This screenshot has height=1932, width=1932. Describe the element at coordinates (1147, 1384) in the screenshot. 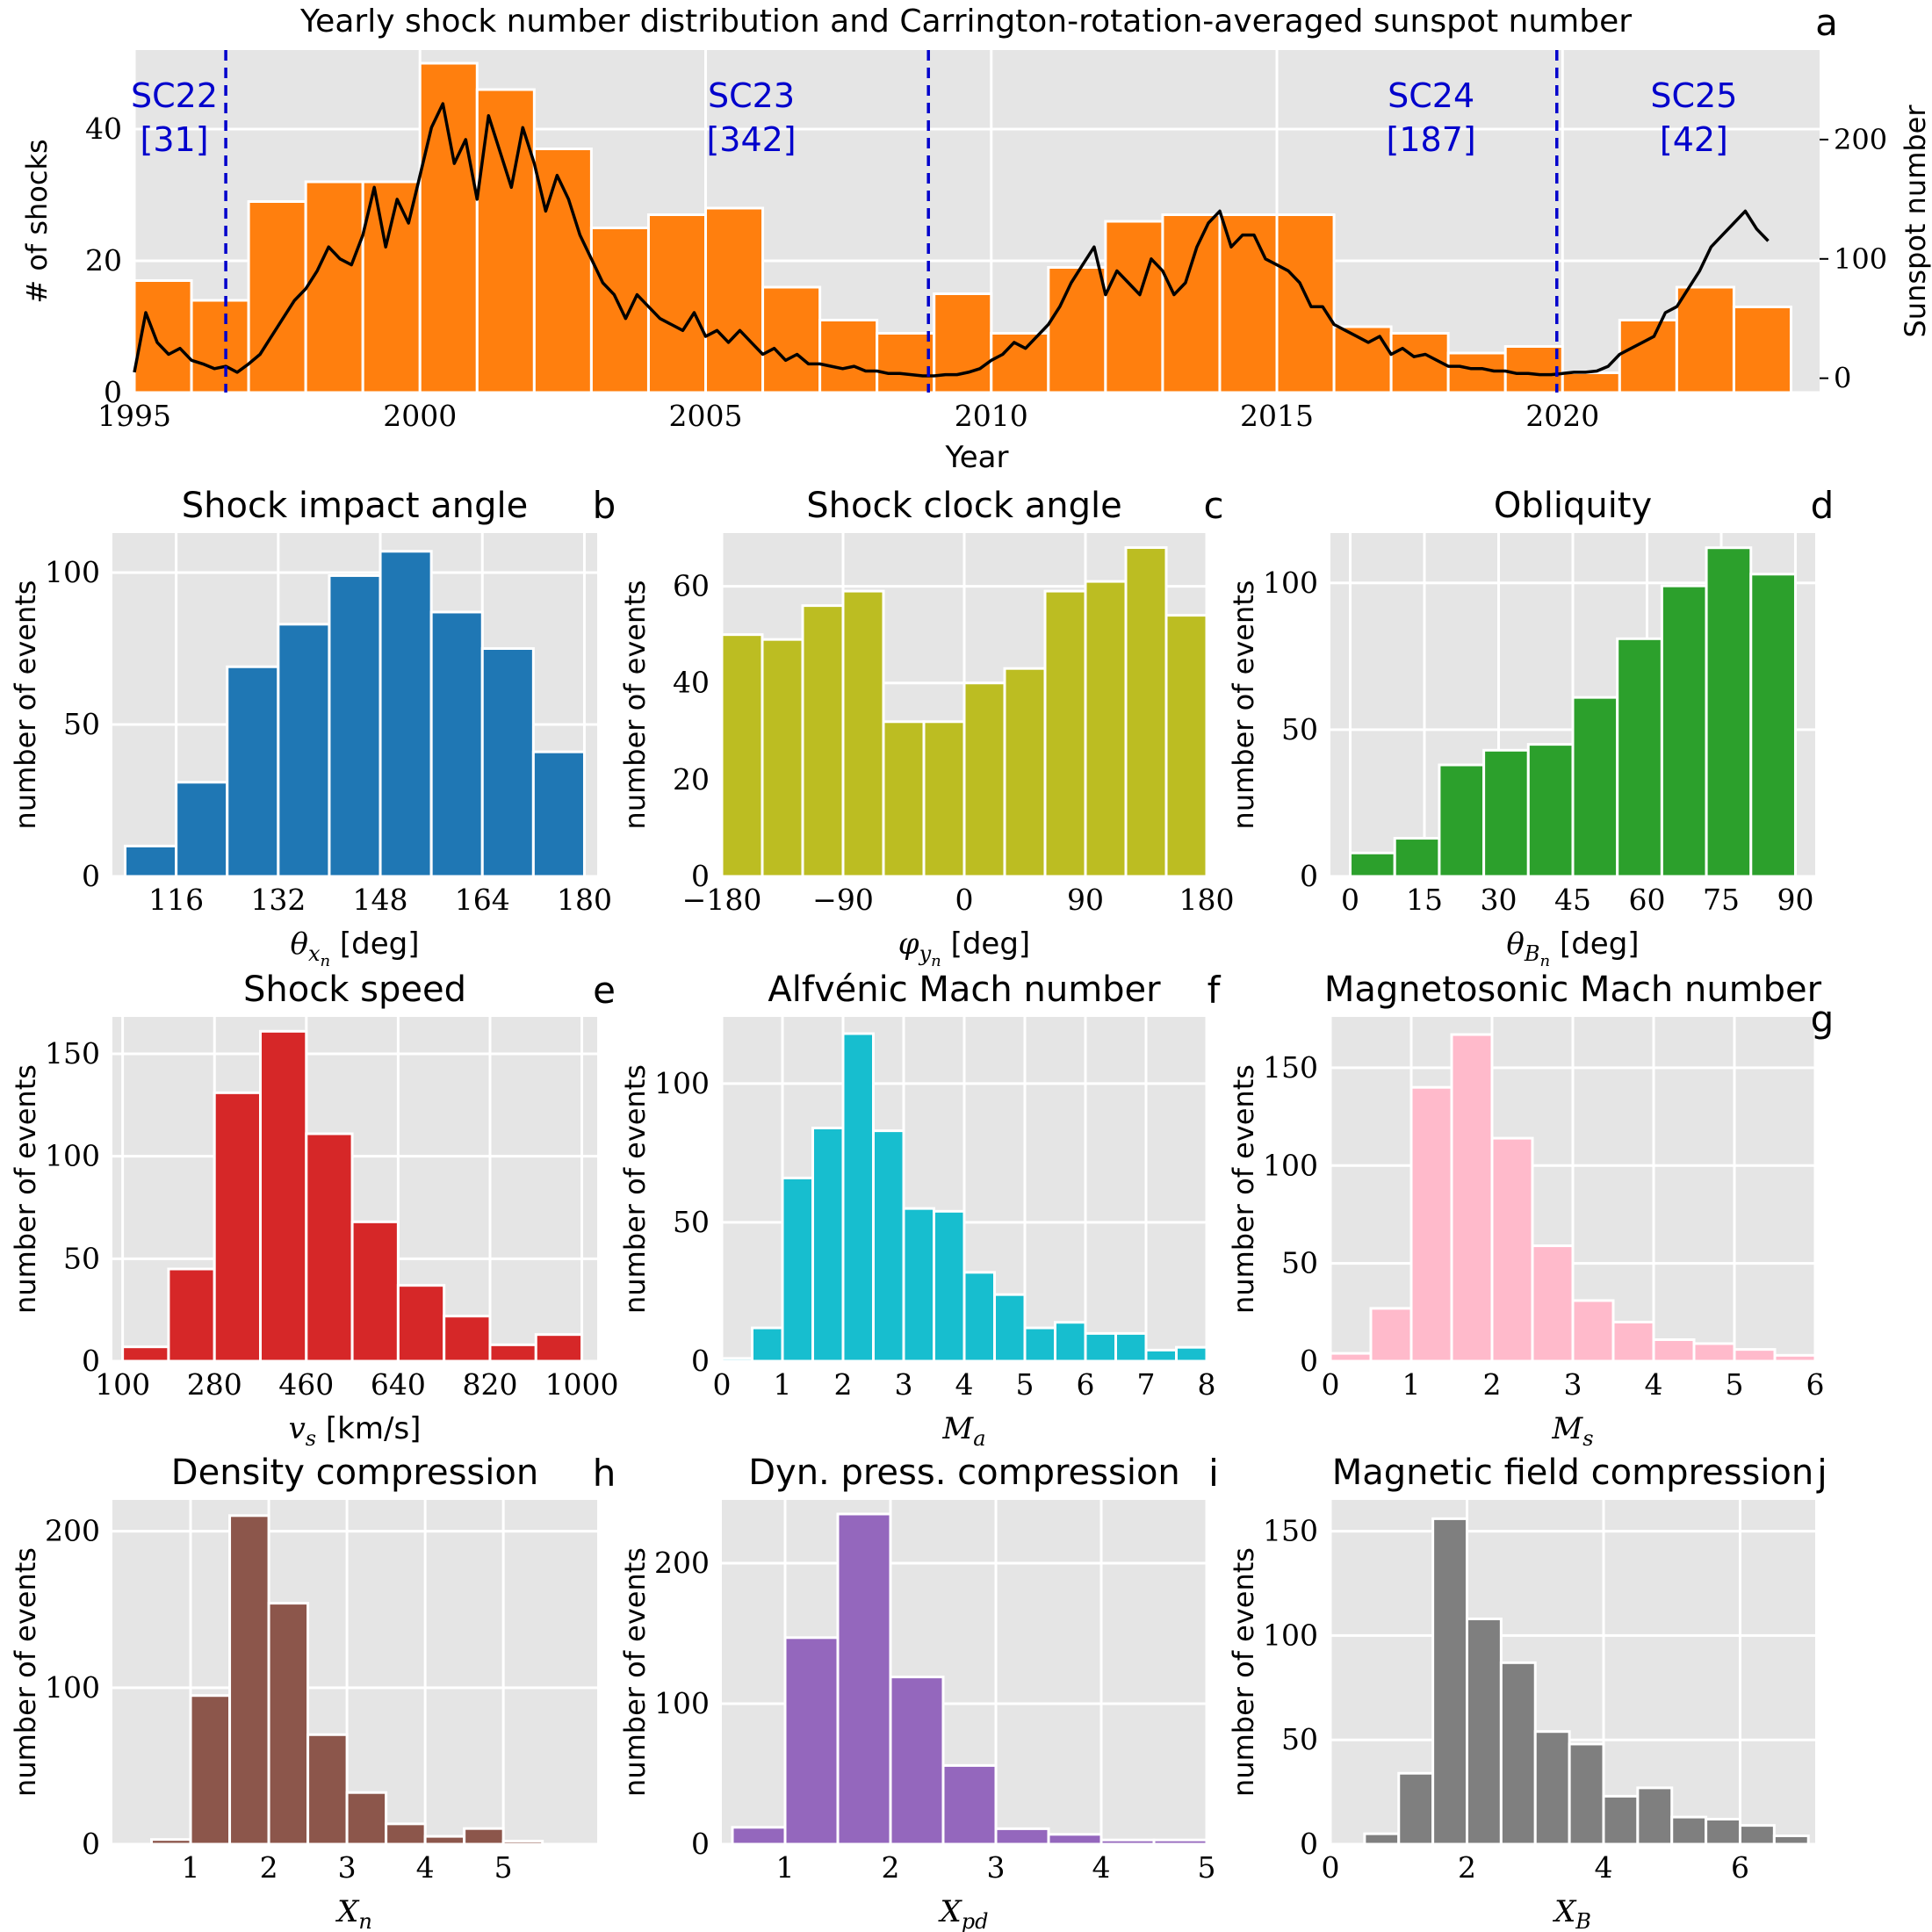

I see `tick-label-x: 7` at that location.